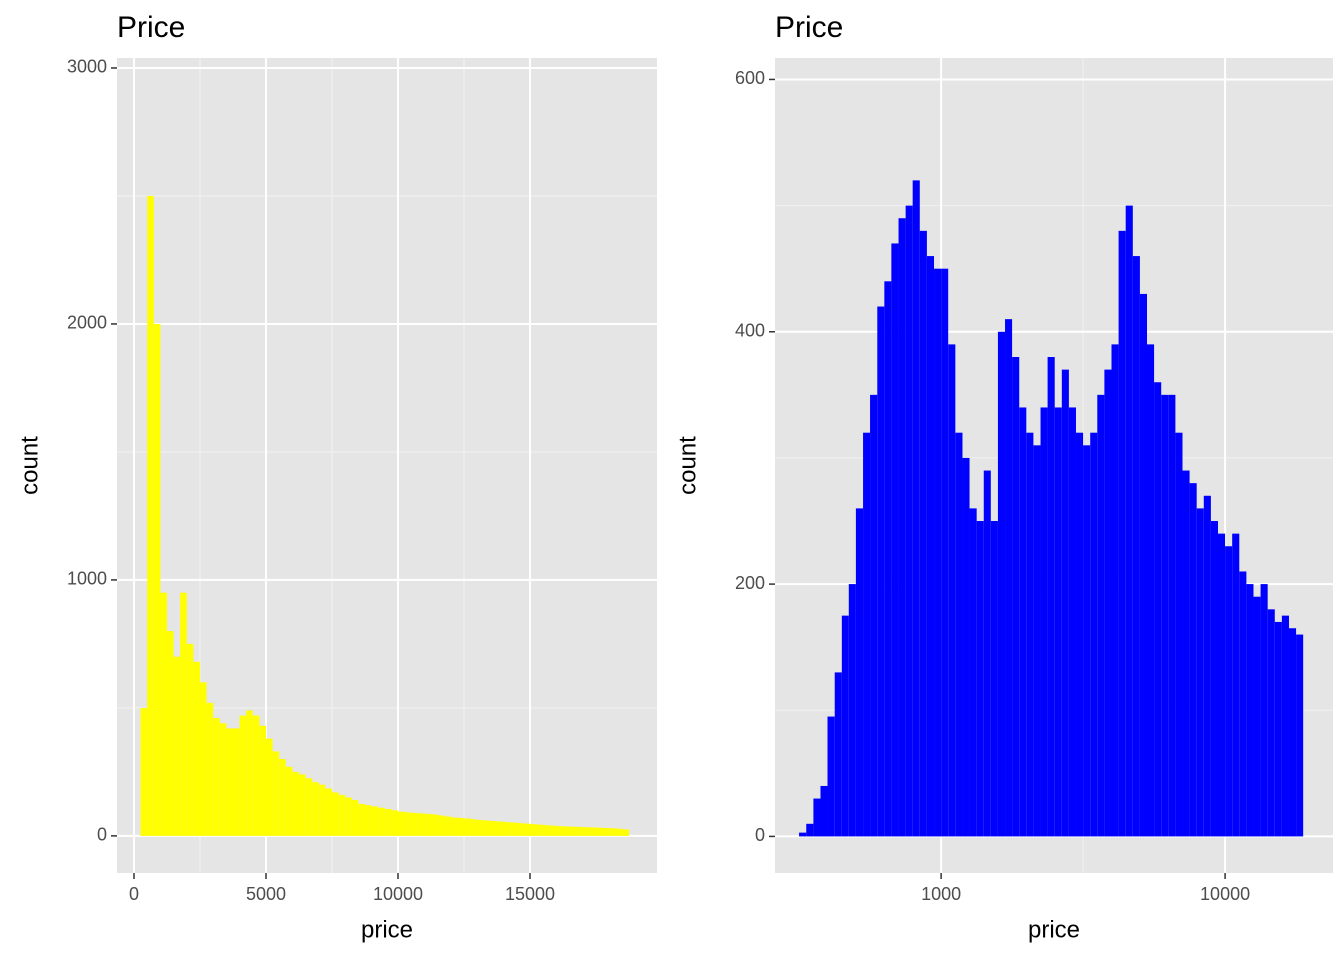 This screenshot has width=1344, height=960. I want to click on y-tick-label: 600, so click(750, 78).